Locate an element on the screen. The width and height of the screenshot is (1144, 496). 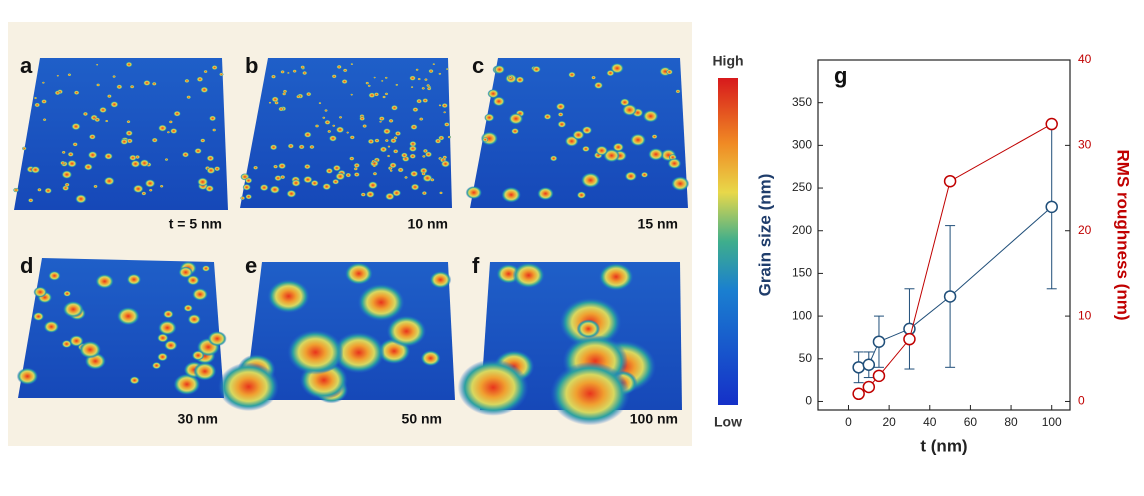
x-axis-label: t (nm) is located at coordinates (943, 445).